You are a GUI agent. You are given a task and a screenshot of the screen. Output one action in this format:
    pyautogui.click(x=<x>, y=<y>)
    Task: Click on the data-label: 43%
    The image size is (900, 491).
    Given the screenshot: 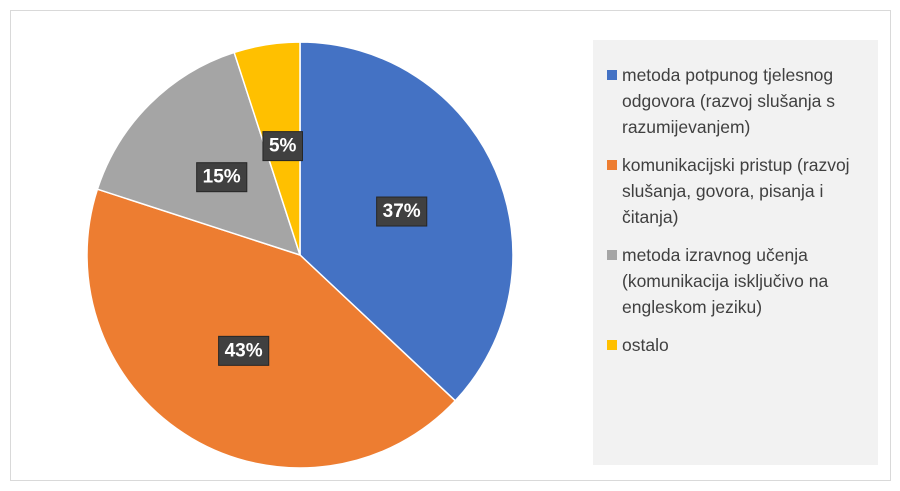 What is the action you would take?
    pyautogui.click(x=244, y=350)
    